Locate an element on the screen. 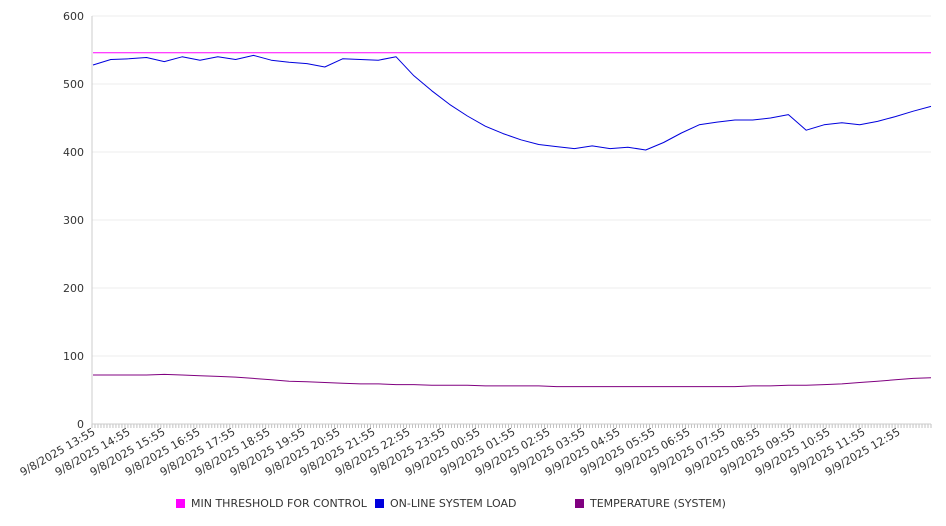 The image size is (946, 526). legend-item-temperature-system: TEMPERATURE (SYSTEM) is located at coordinates (650, 503).